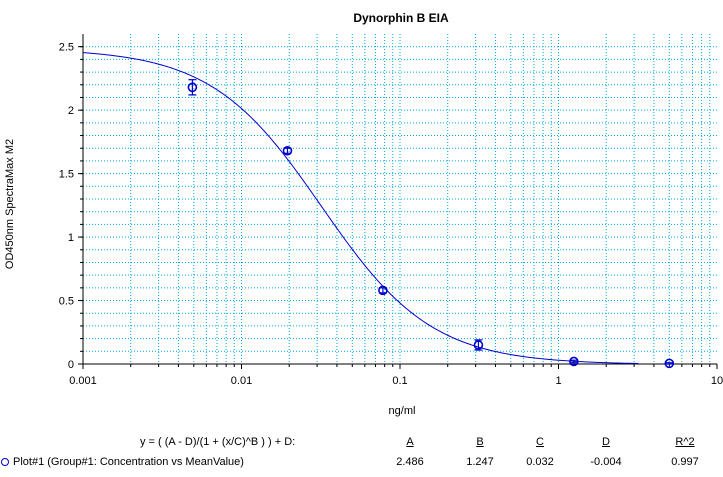  What do you see at coordinates (241, 381) in the screenshot?
I see `x-tick-label: 0.01` at bounding box center [241, 381].